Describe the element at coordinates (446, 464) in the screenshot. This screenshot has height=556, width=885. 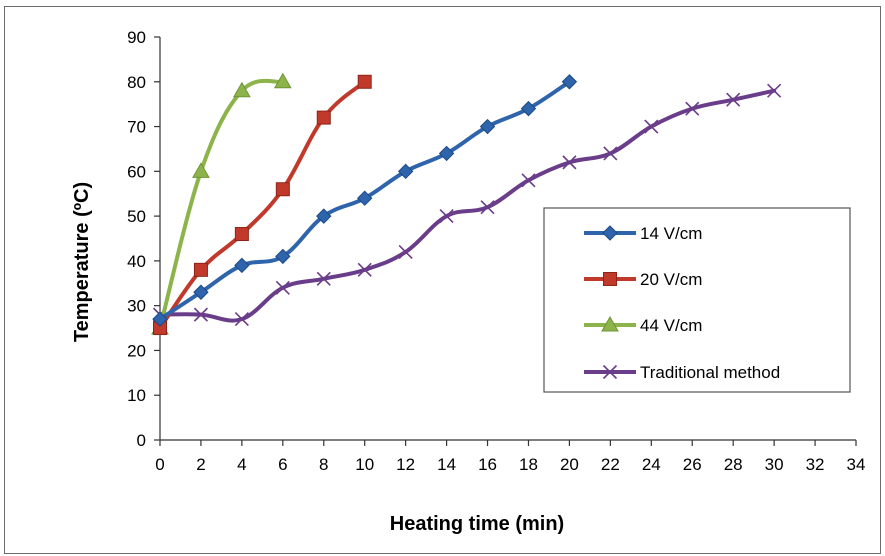
I see `x-tick-label: 14` at that location.